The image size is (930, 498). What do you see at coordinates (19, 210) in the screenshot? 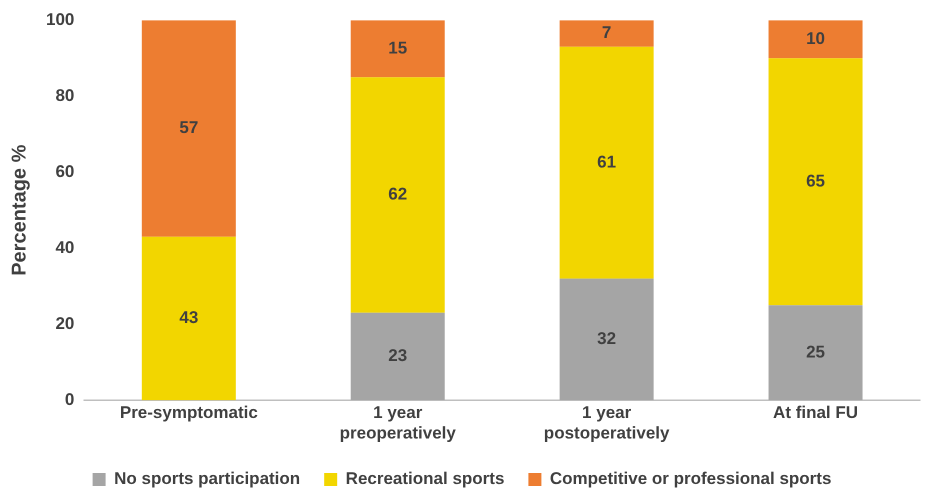
I see `y-axis-title: Percentage %` at bounding box center [19, 210].